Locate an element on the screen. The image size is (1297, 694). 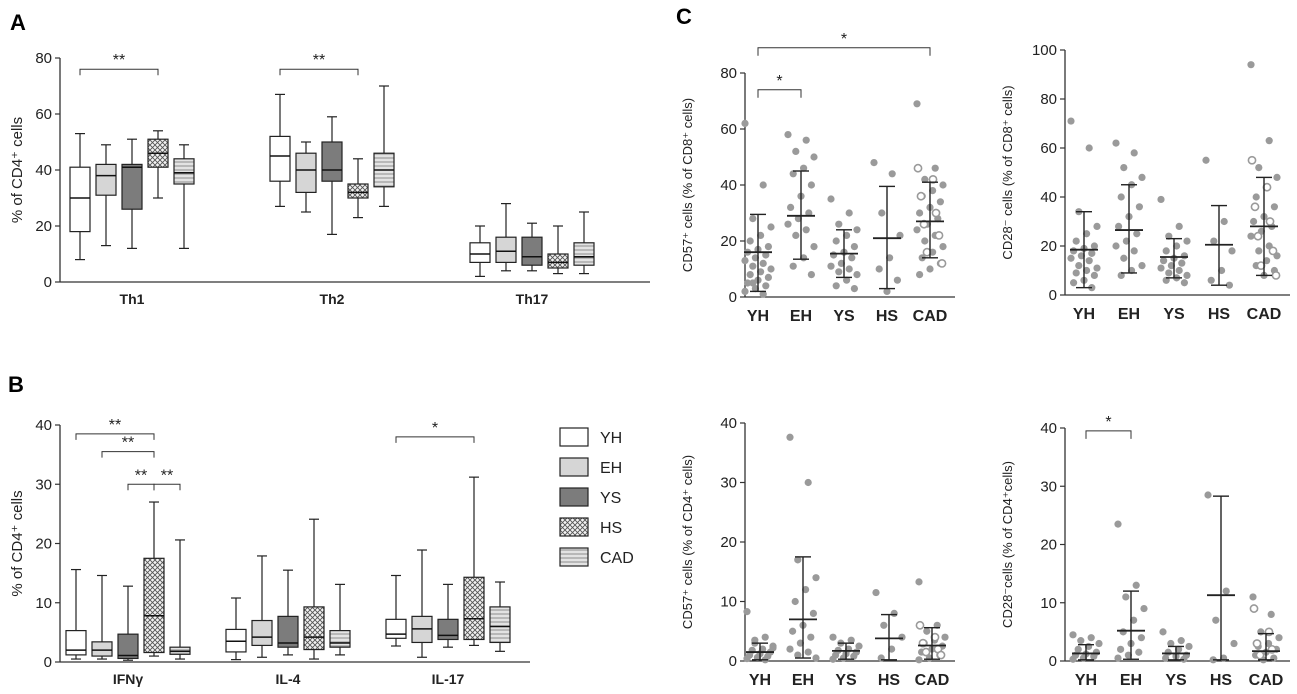
scatter-group-cad is located at coordinates (1266, 628).